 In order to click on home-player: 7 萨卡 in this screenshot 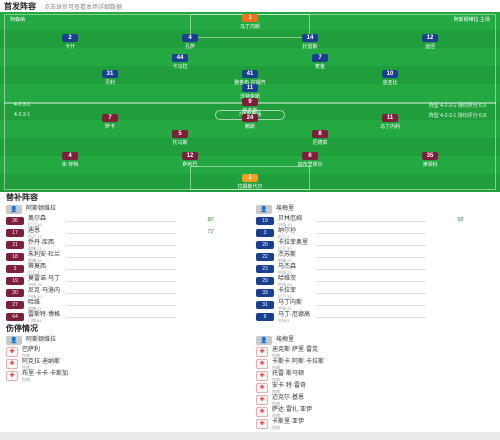, I will do `click(110, 122)`.